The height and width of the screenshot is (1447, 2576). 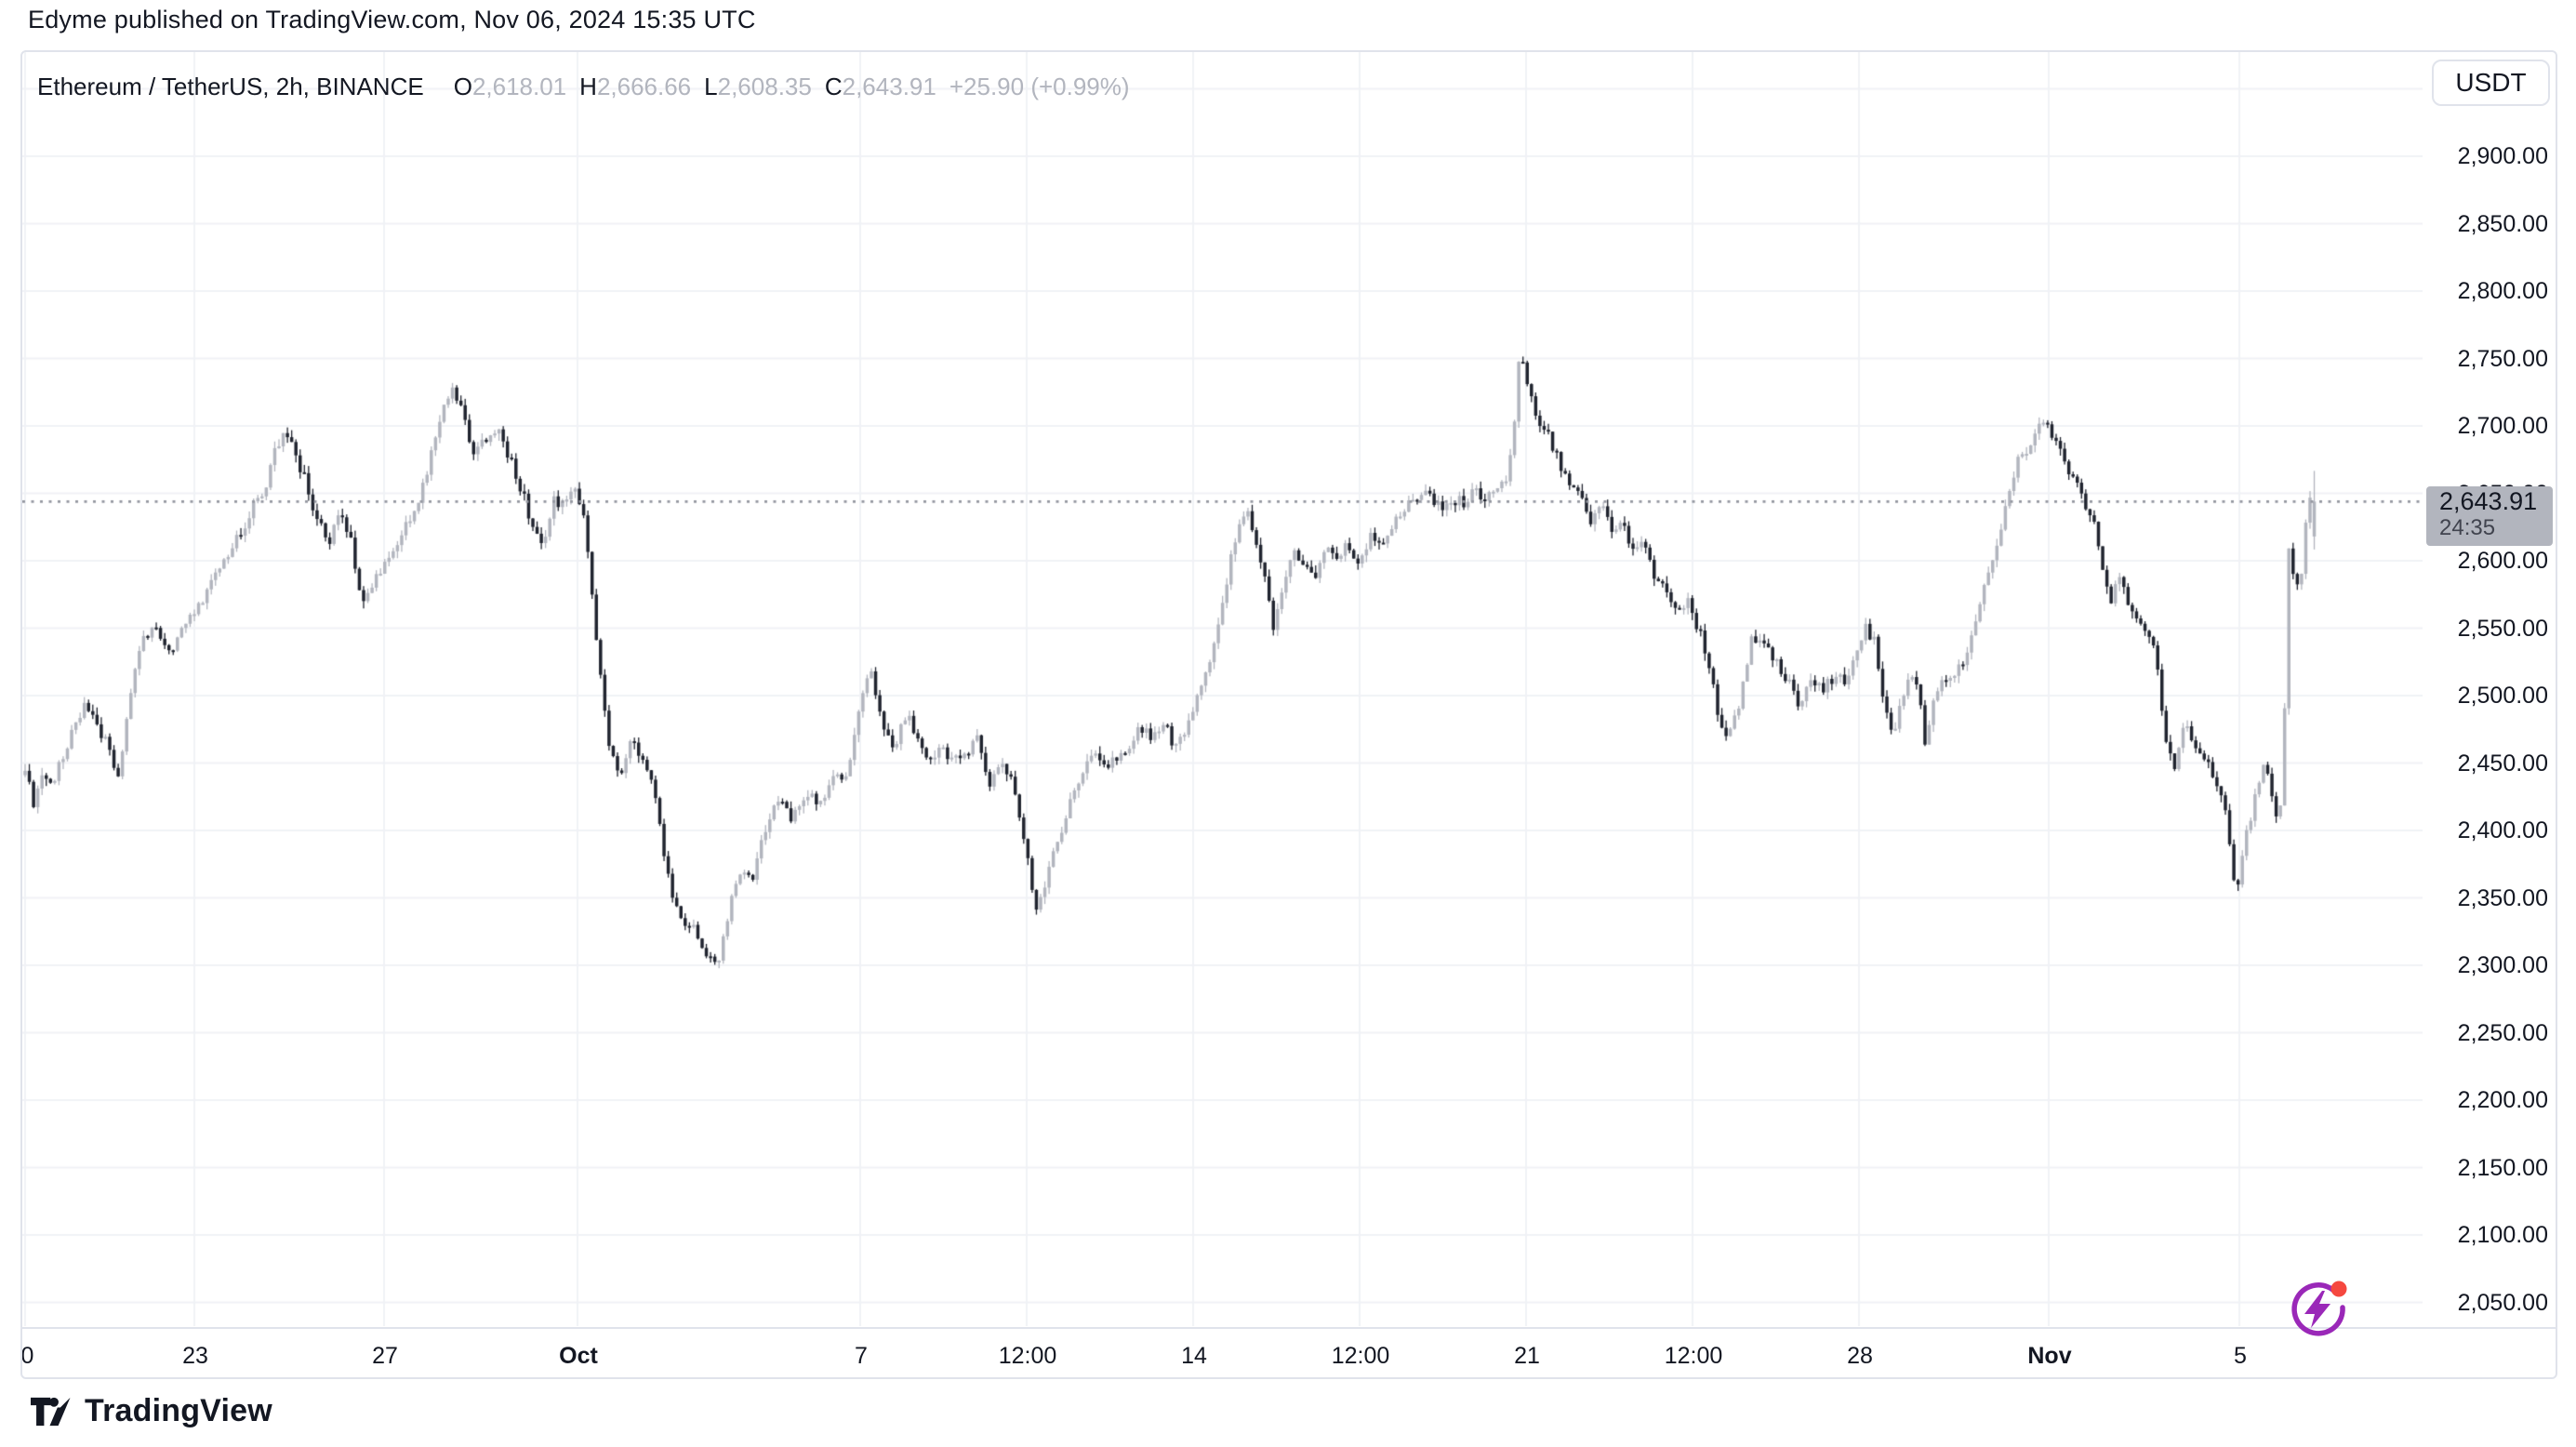 What do you see at coordinates (644, 86) in the screenshot?
I see `high-value: 2,666.66` at bounding box center [644, 86].